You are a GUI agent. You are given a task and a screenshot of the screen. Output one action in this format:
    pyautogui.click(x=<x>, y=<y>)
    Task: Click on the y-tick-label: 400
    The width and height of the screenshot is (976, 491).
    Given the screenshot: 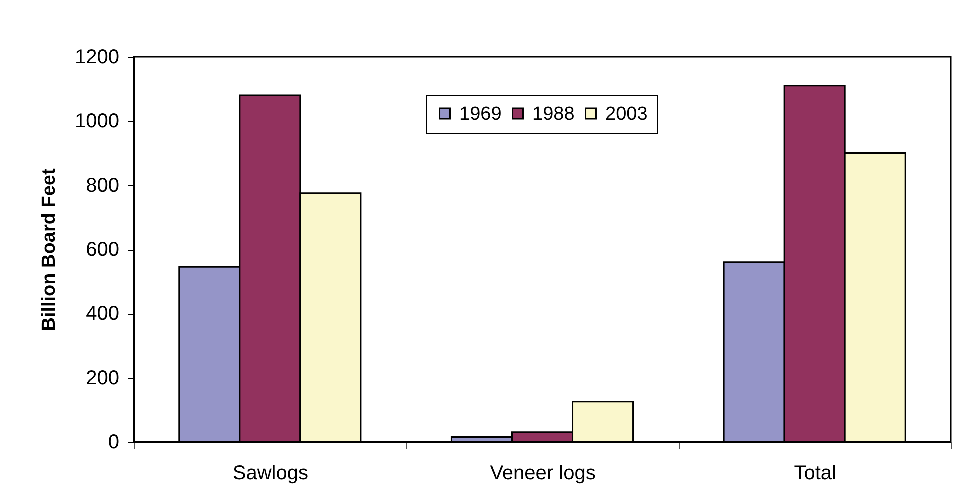 What is the action you would take?
    pyautogui.click(x=103, y=314)
    